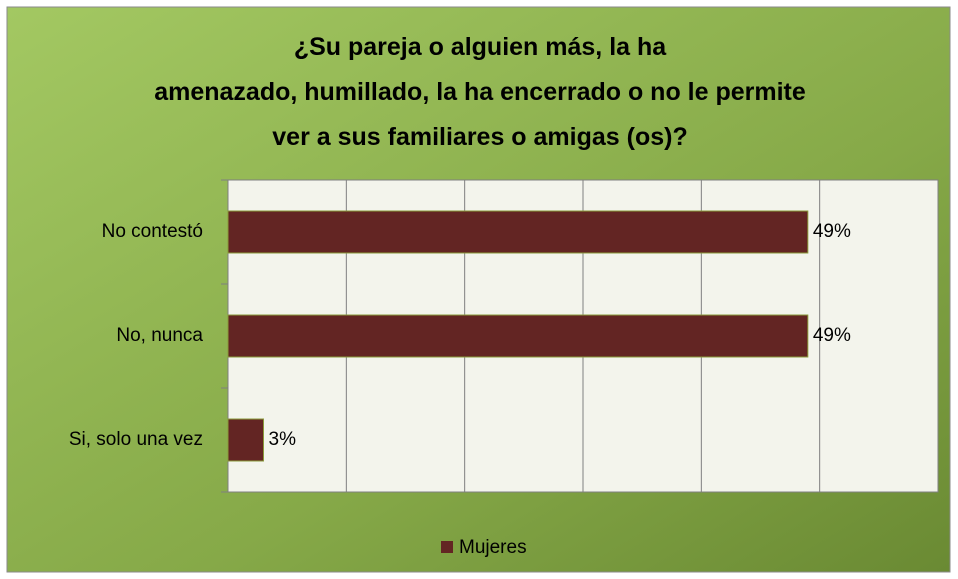  Describe the element at coordinates (283, 439) in the screenshot. I see `value-label: 3%` at that location.